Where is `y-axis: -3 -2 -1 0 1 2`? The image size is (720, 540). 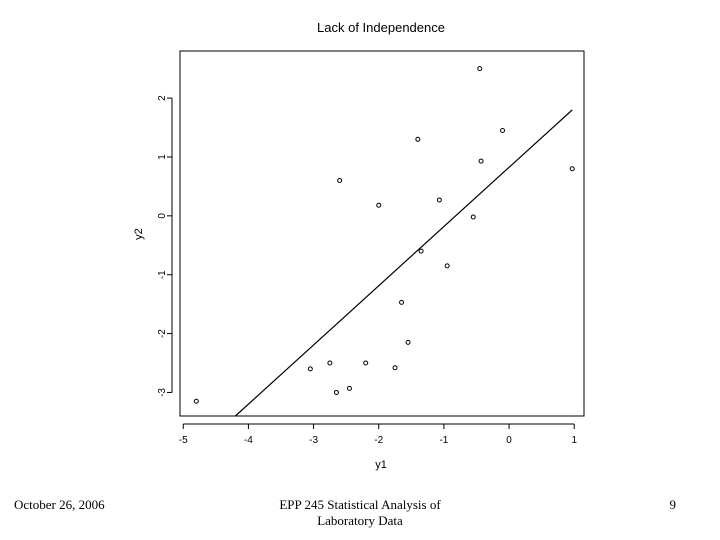
y-axis: -3 -2 -1 0 1 2 is located at coordinates (165, 246).